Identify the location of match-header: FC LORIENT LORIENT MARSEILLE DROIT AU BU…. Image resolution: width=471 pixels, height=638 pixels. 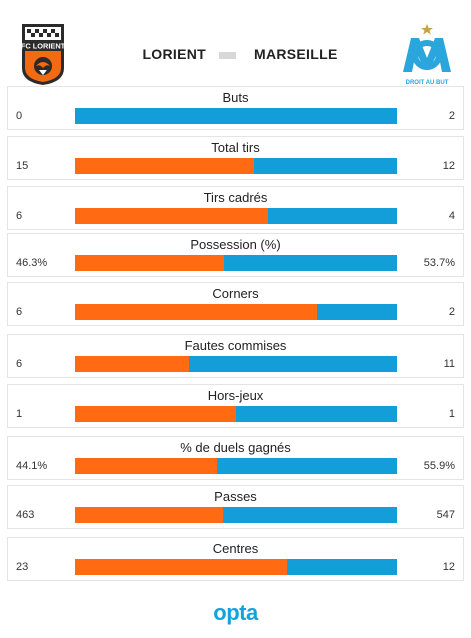
(235, 43).